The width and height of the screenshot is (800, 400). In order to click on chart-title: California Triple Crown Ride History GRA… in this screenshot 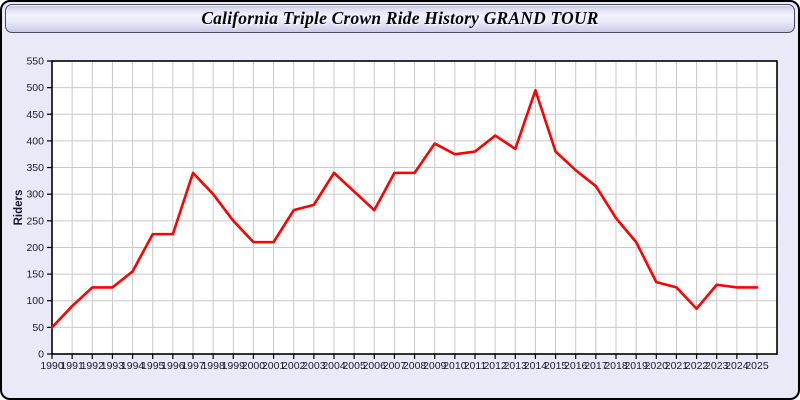, I will do `click(400, 18)`.